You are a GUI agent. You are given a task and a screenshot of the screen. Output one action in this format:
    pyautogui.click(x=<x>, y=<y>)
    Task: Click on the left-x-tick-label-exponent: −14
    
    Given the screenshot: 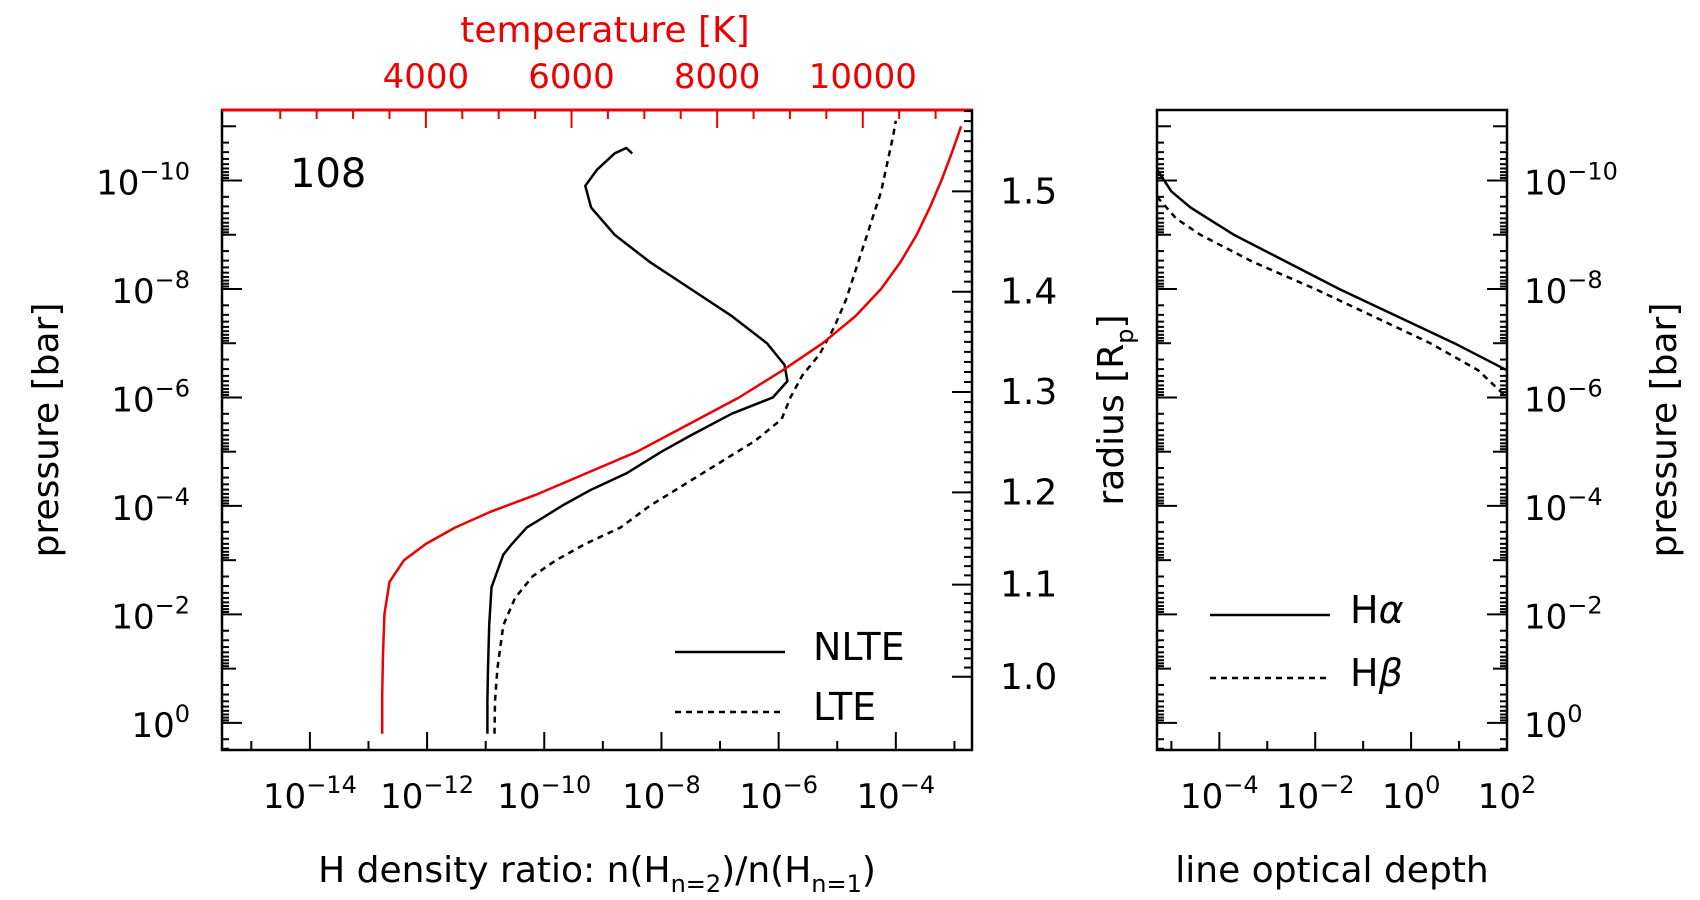 What is the action you would take?
    pyautogui.click(x=331, y=785)
    